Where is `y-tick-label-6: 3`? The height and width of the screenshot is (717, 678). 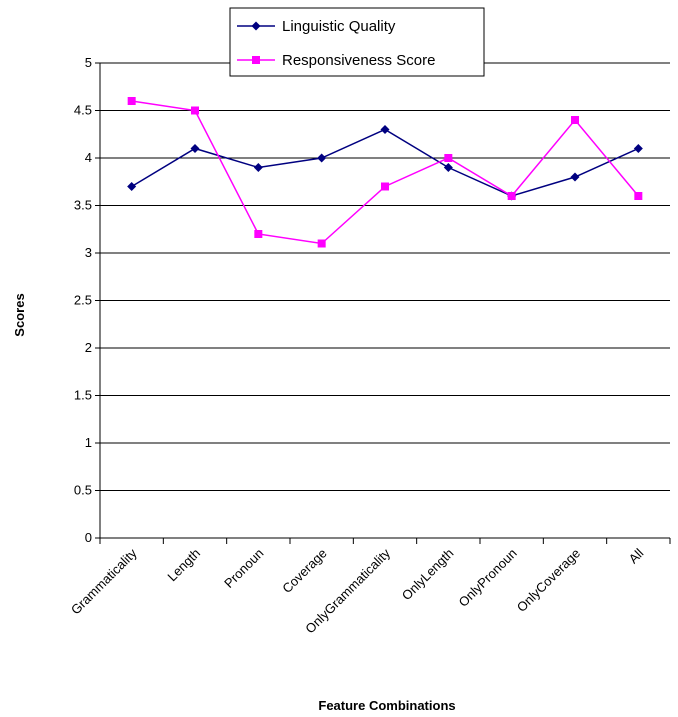 y-tick-label-6: 3 is located at coordinates (88, 252).